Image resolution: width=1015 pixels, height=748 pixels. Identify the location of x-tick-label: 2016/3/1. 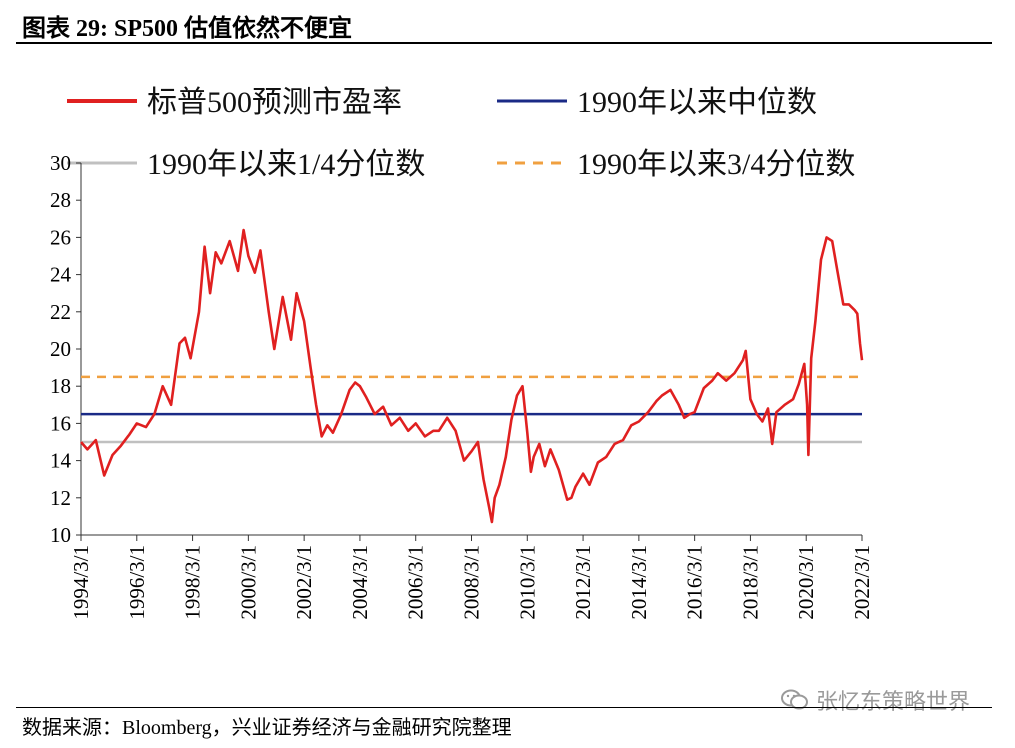
(695, 582).